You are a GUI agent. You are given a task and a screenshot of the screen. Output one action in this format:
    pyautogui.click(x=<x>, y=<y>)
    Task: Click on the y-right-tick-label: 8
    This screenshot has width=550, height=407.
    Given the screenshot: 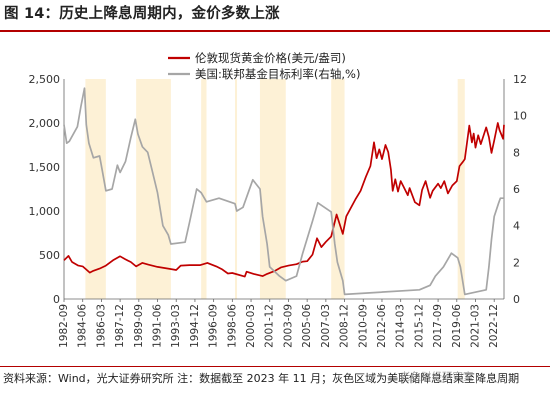 What is the action you would take?
    pyautogui.click(x=516, y=152)
    